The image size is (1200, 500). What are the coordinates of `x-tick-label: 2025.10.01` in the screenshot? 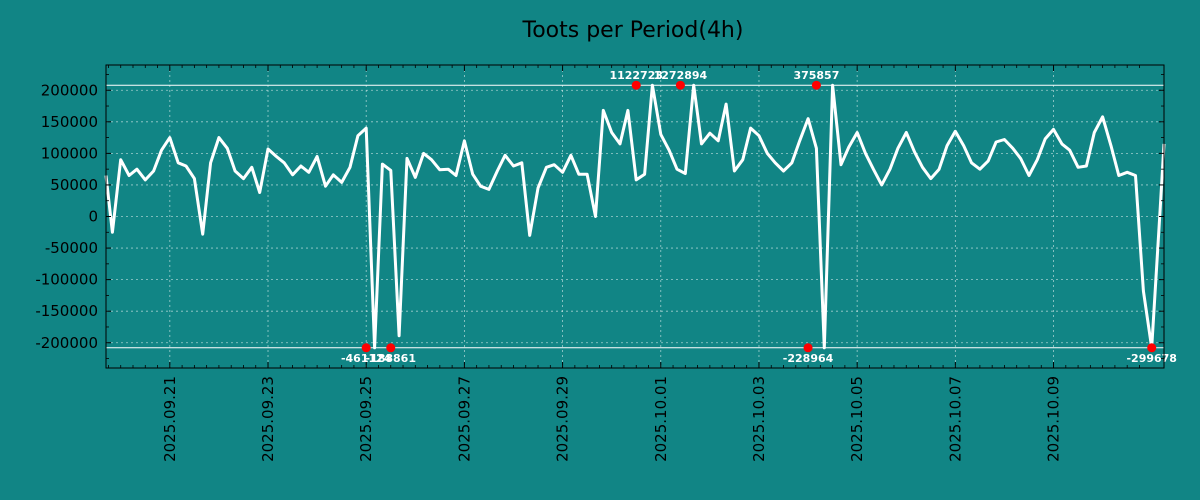 It's located at (661, 419).